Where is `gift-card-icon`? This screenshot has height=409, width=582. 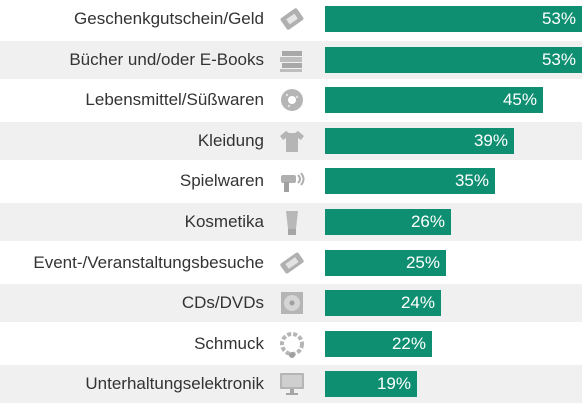
gift-card-icon is located at coordinates (292, 19).